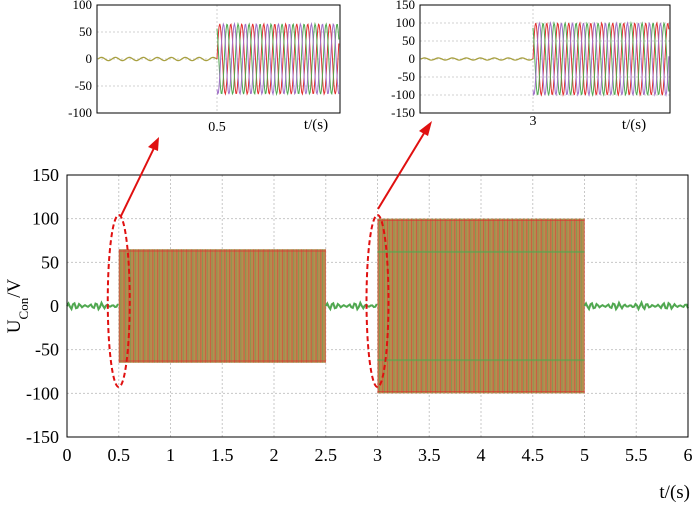 The image size is (699, 507). I want to click on main-x-axis-label: t/(s), so click(674, 492).